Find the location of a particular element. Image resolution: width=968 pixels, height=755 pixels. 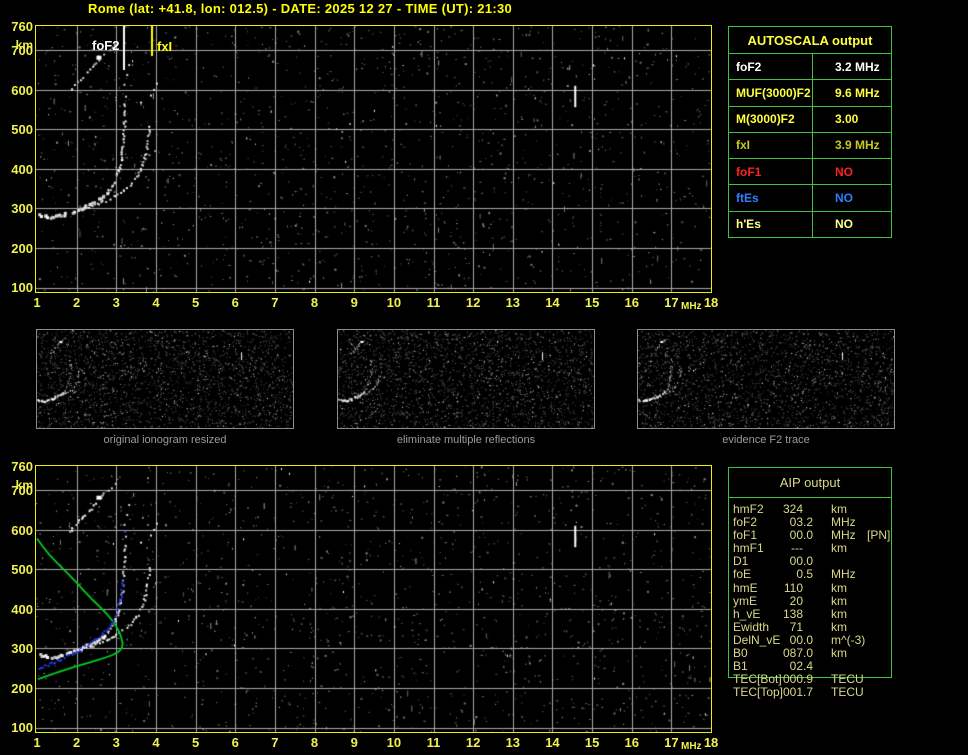

param-label: Ewidth is located at coordinates (751, 626).